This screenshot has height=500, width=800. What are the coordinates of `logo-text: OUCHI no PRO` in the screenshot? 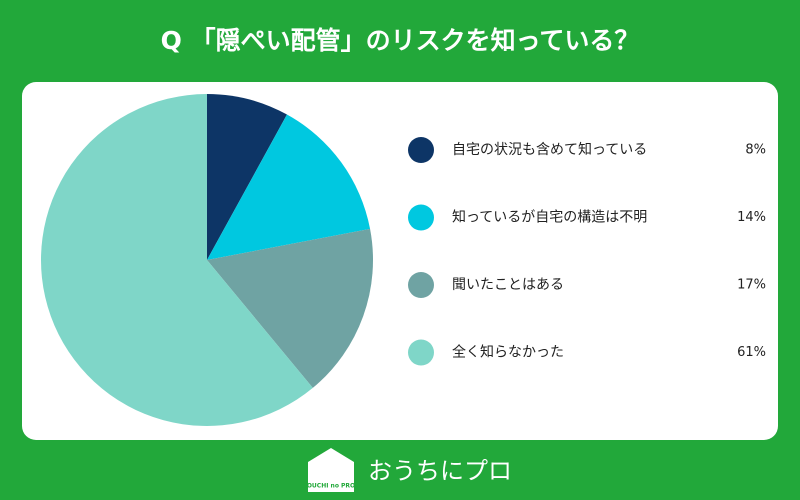 It's located at (331, 486).